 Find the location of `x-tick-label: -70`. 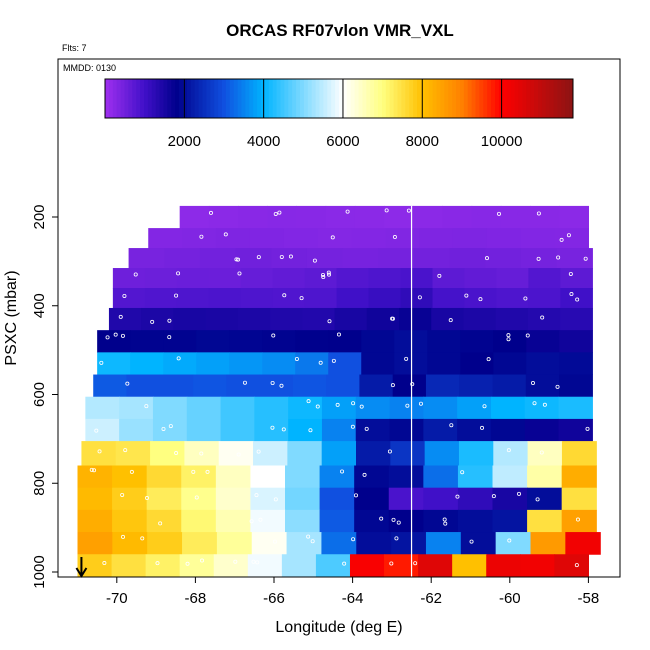

x-tick-label: -70 is located at coordinates (117, 598).